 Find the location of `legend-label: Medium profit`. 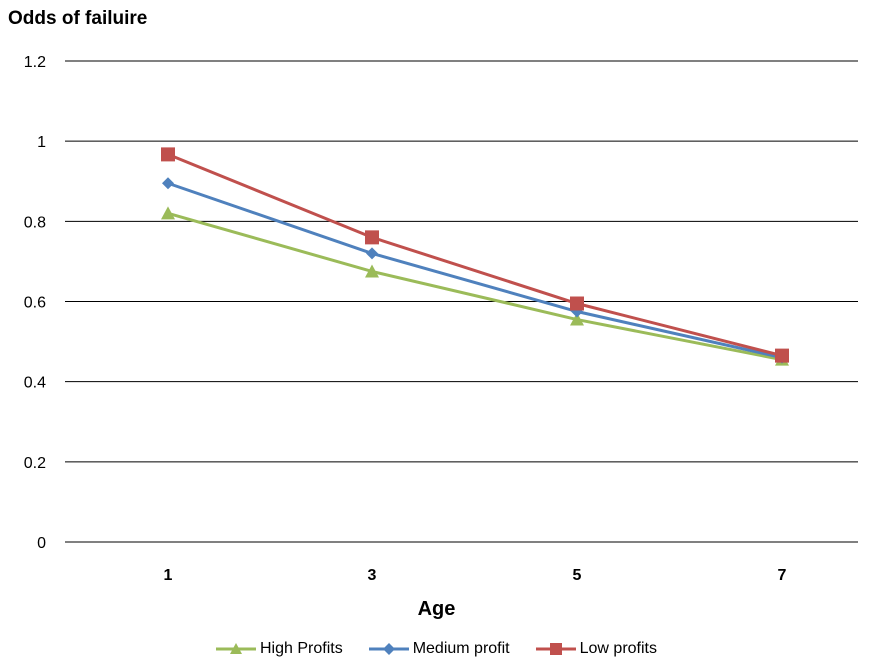

legend-label: Medium profit is located at coordinates (461, 648).